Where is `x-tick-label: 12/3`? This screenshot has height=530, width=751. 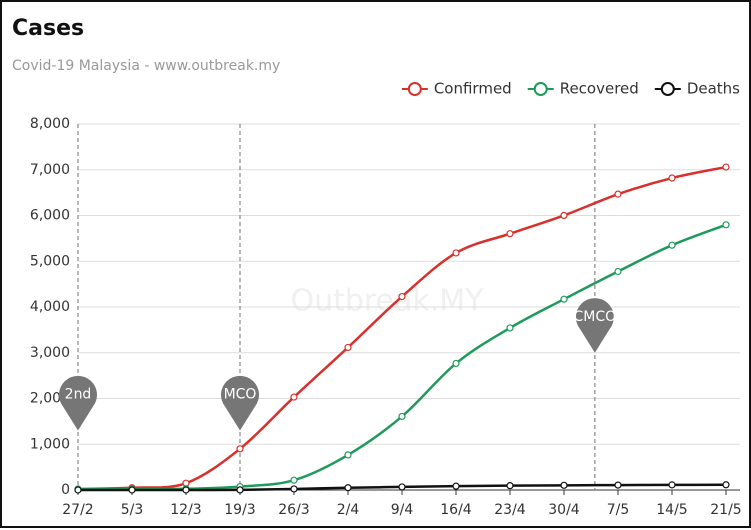 x-tick-label: 12/3 is located at coordinates (185, 510).